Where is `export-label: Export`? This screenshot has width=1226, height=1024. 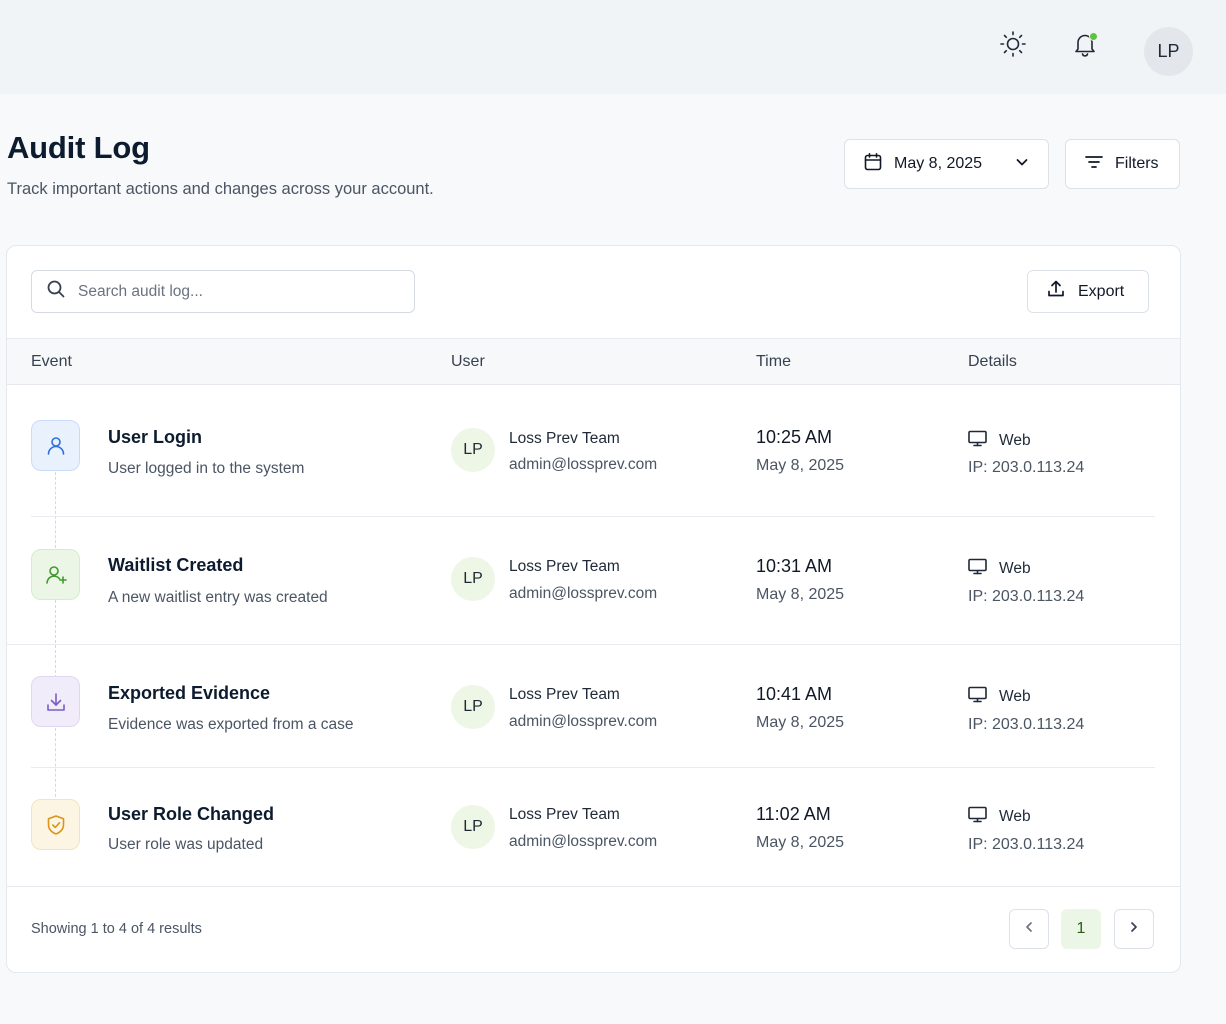
export-label: Export is located at coordinates (1101, 291).